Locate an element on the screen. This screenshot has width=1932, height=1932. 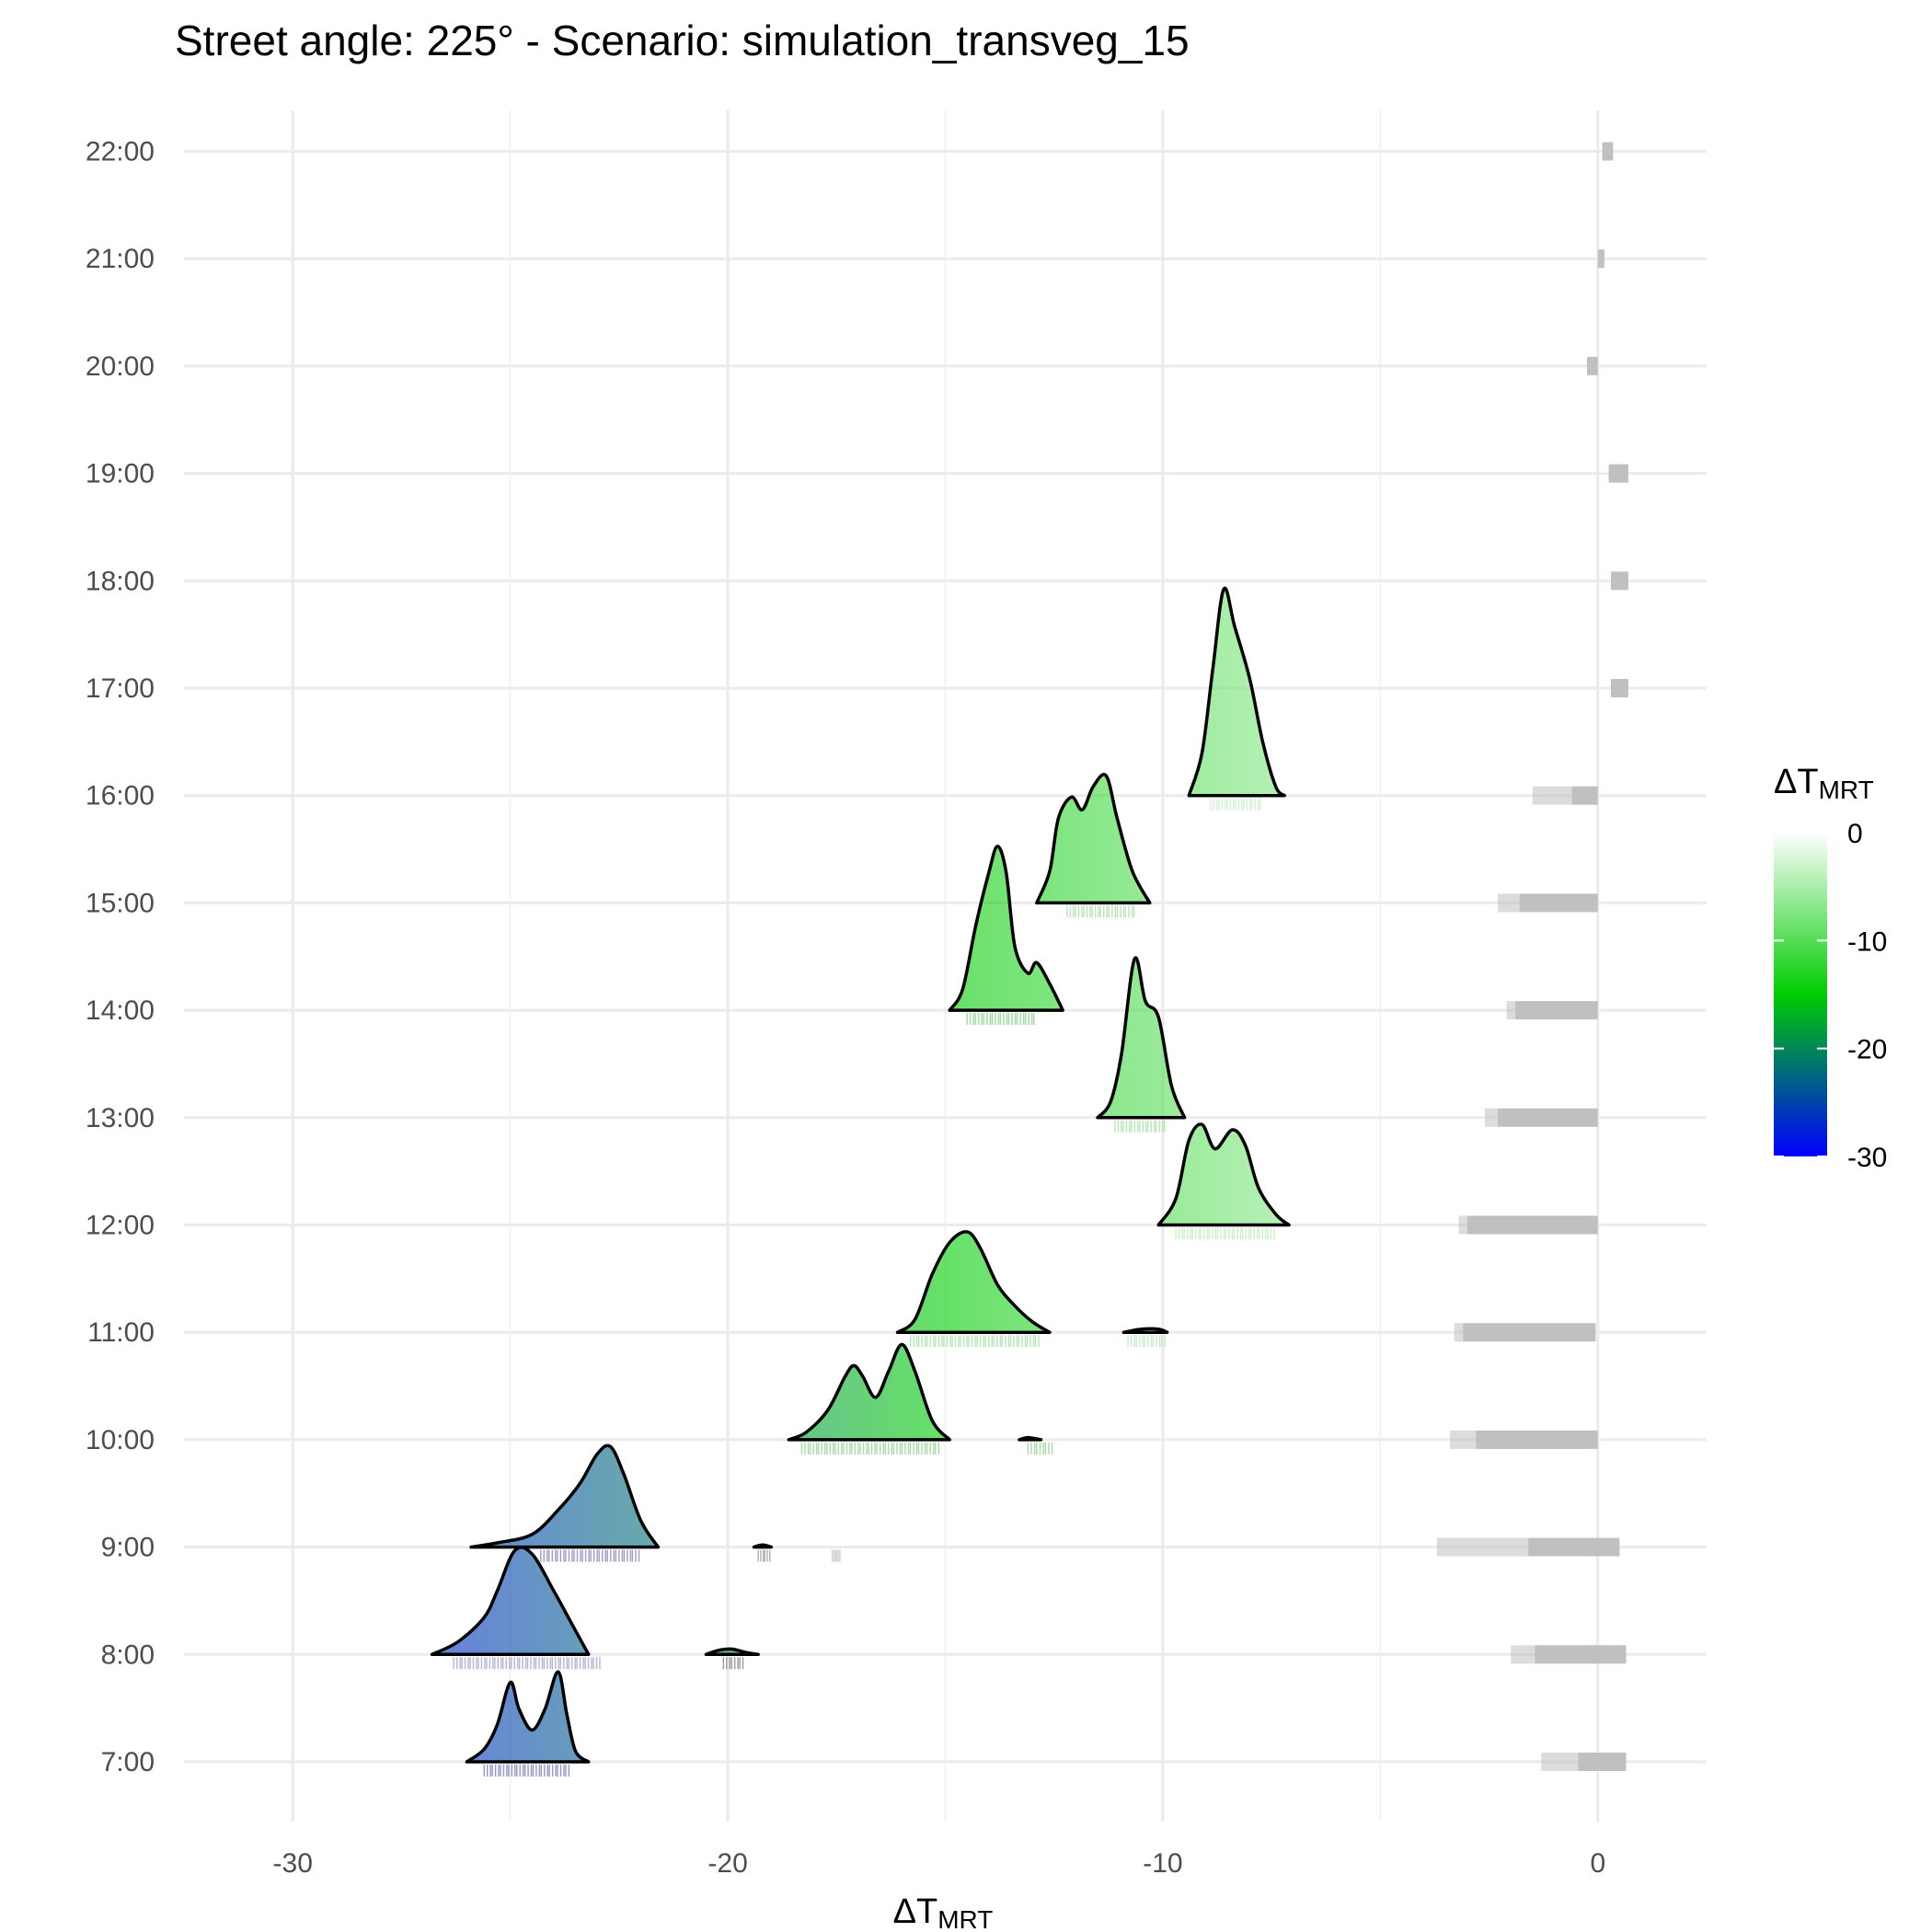
y-tick-label: 10:00 is located at coordinates (120, 1440).